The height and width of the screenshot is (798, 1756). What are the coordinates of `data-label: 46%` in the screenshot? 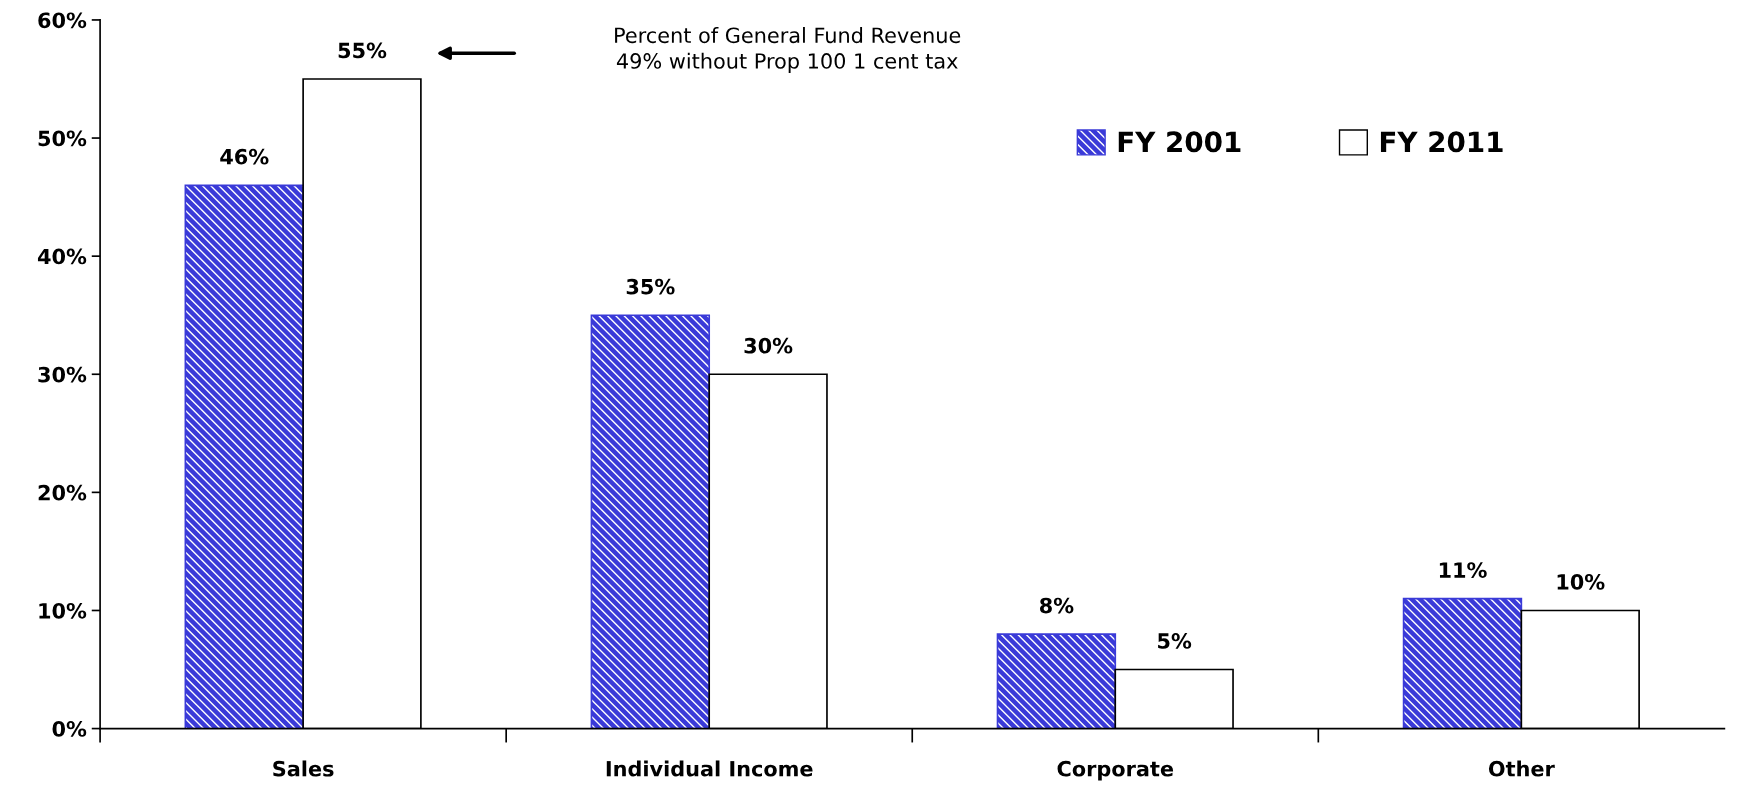 It's located at (244, 156).